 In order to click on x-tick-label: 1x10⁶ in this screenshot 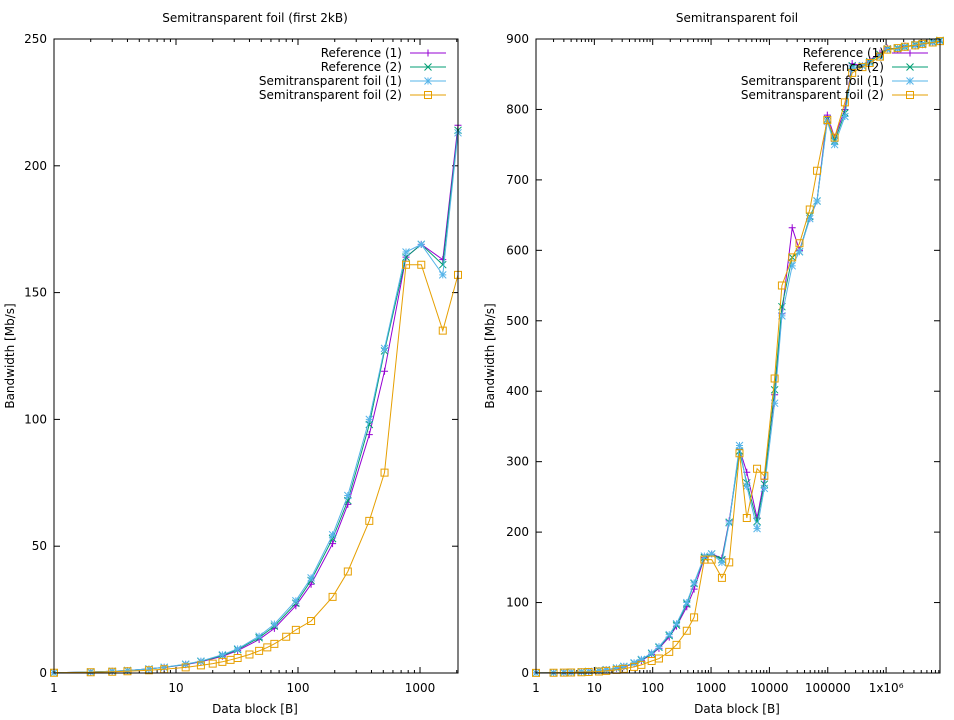, I will do `click(886, 688)`.